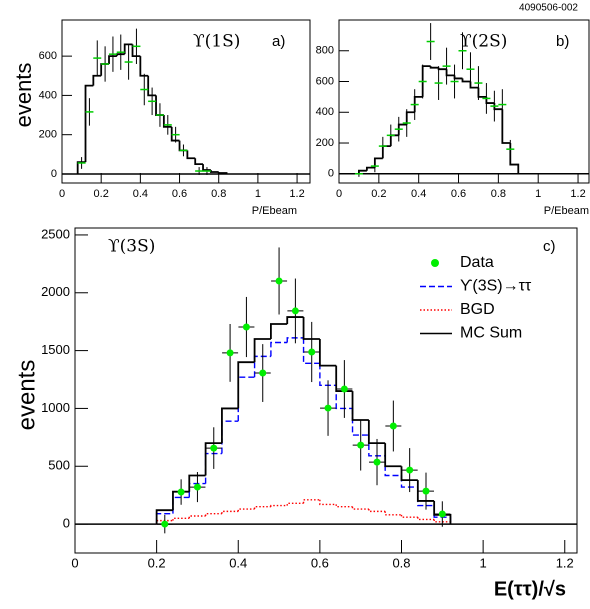  I want to click on y-tick-label: 500, so click(59, 465).